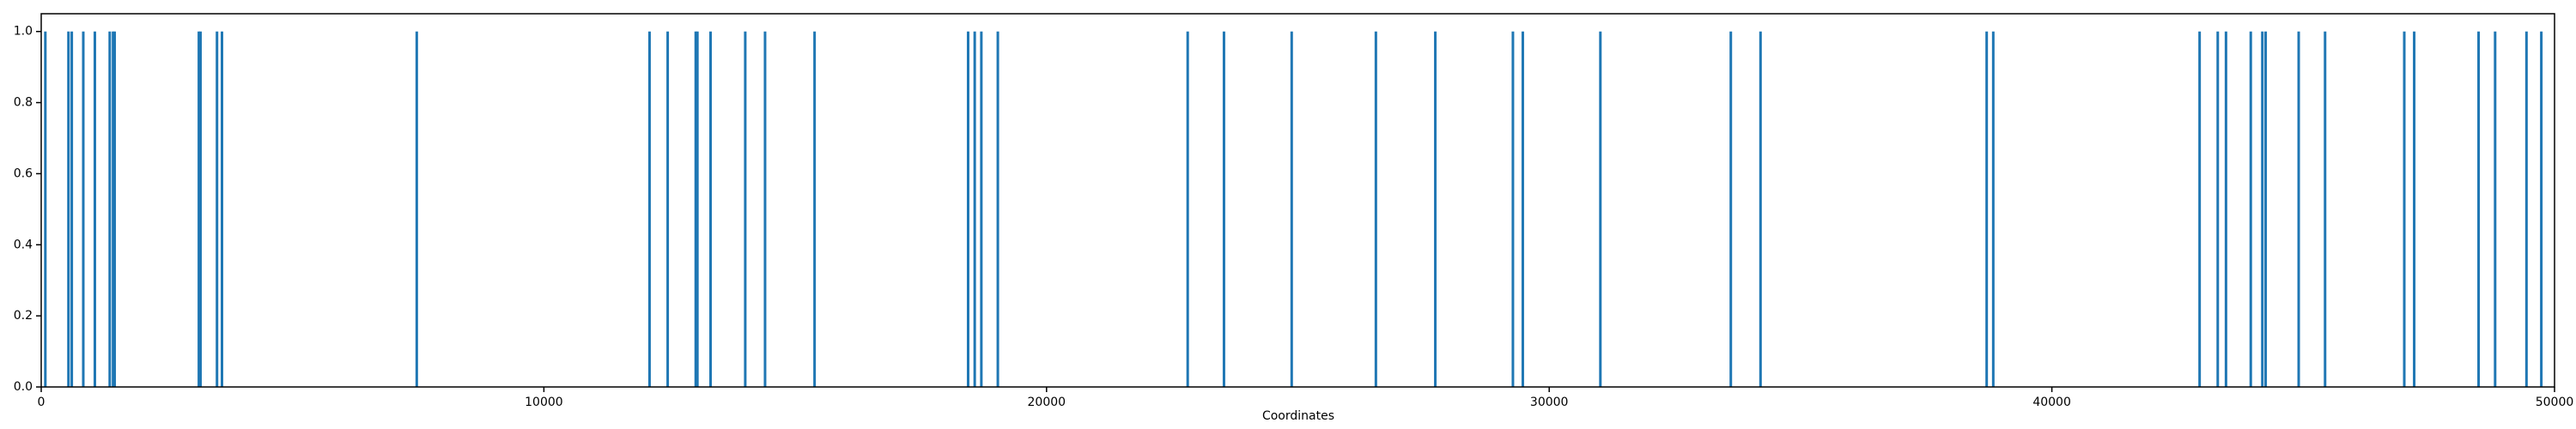 Image resolution: width=2576 pixels, height=429 pixels. I want to click on x-tick-label: 50000, so click(2555, 402).